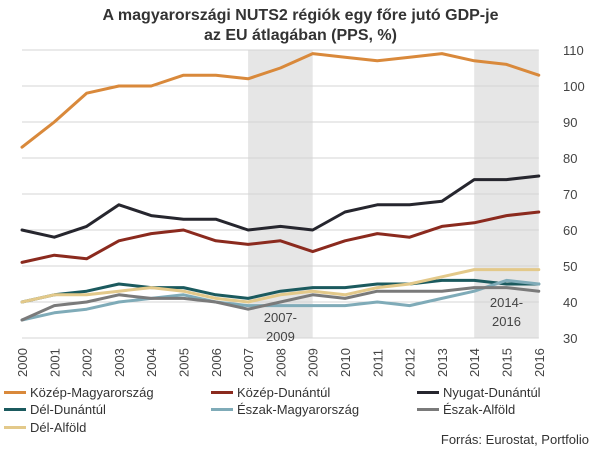  I want to click on period-label-1-line-2: 2009, so click(280, 336).